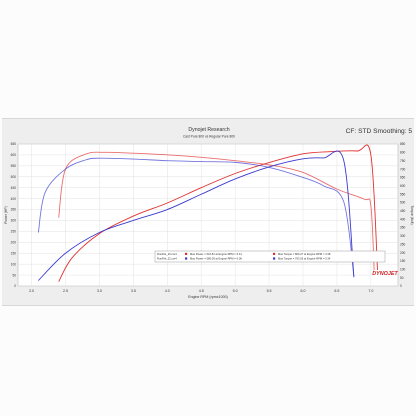  What do you see at coordinates (133, 291) in the screenshot?
I see `x-tick-label: 3.5` at bounding box center [133, 291].